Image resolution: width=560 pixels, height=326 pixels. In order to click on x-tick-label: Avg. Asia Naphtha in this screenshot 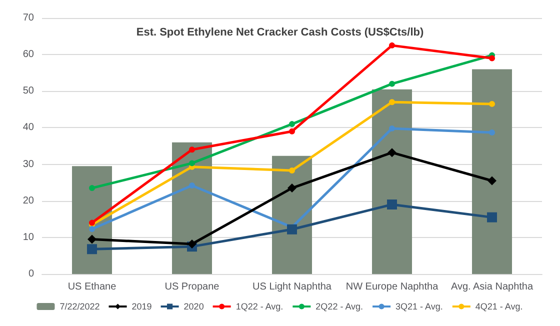, I will do `click(492, 287)`.